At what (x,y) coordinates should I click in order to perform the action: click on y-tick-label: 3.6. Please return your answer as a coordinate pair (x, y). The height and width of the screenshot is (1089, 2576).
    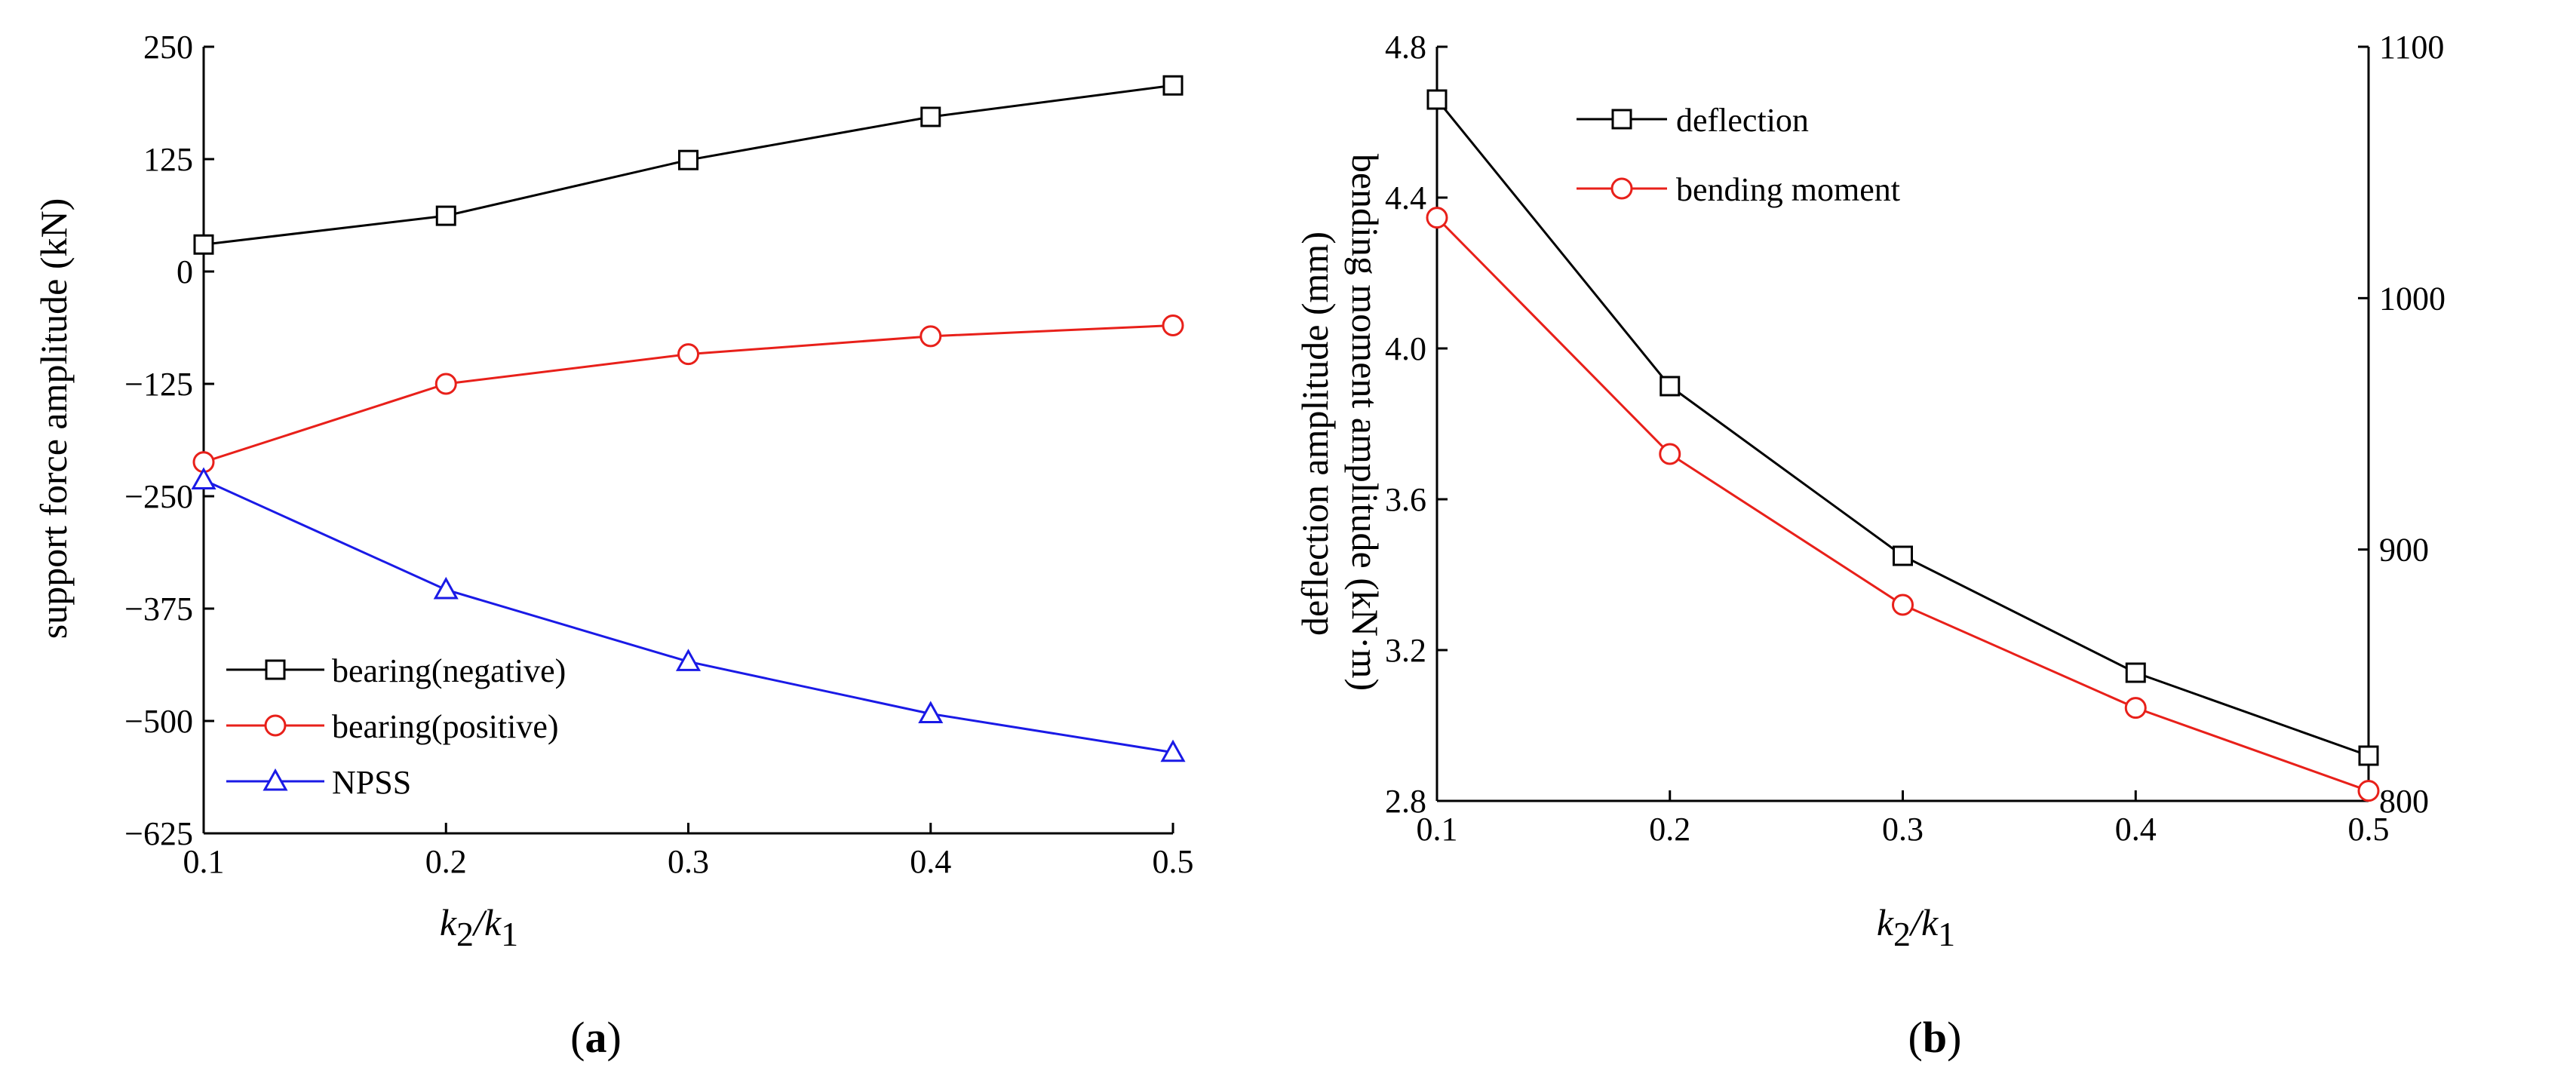
    Looking at the image, I should click on (1405, 499).